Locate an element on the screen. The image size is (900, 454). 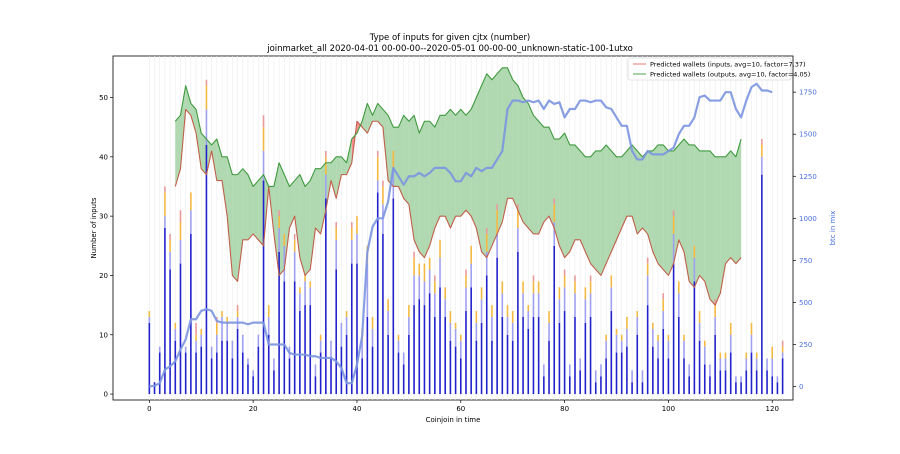
x-tick-label: 40 is located at coordinates (357, 409).